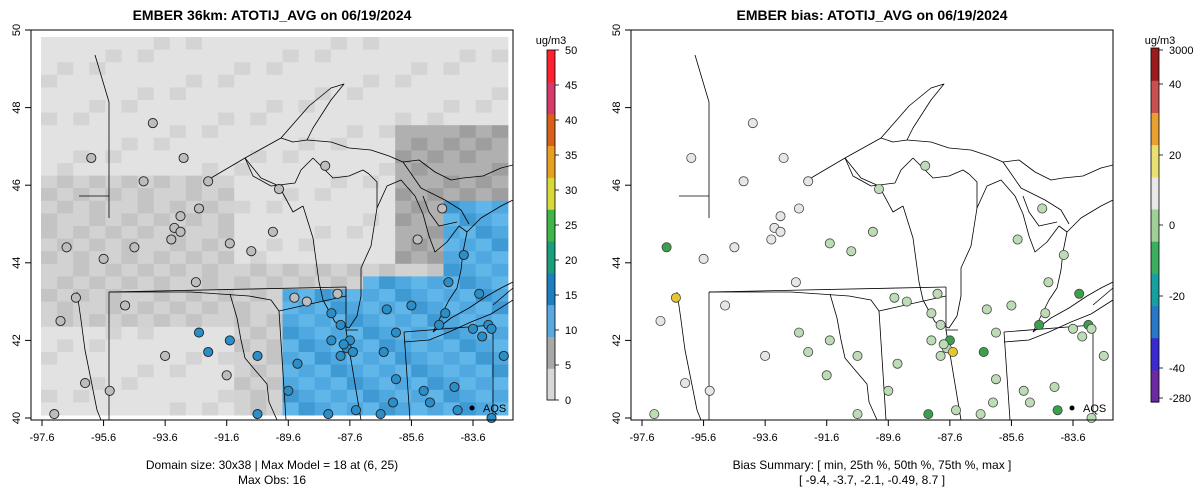 The width and height of the screenshot is (1200, 502). I want to click on colorbar-tick-label: 35, so click(571, 156).